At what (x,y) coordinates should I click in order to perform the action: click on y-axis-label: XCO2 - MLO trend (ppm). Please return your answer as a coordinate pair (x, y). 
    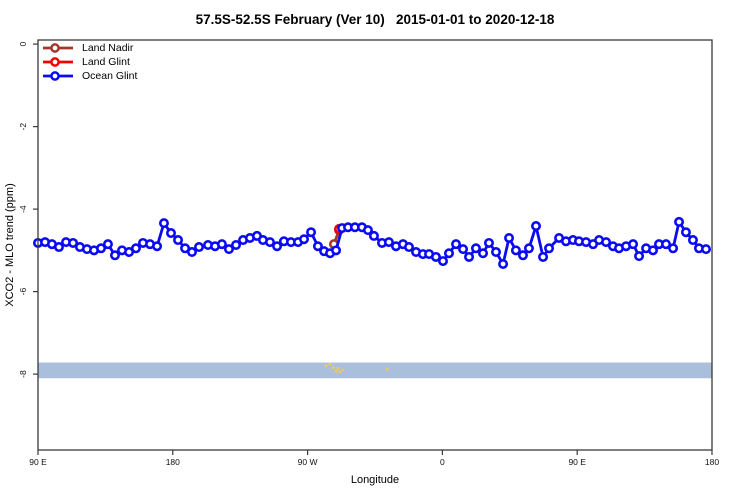
    Looking at the image, I should click on (10, 245).